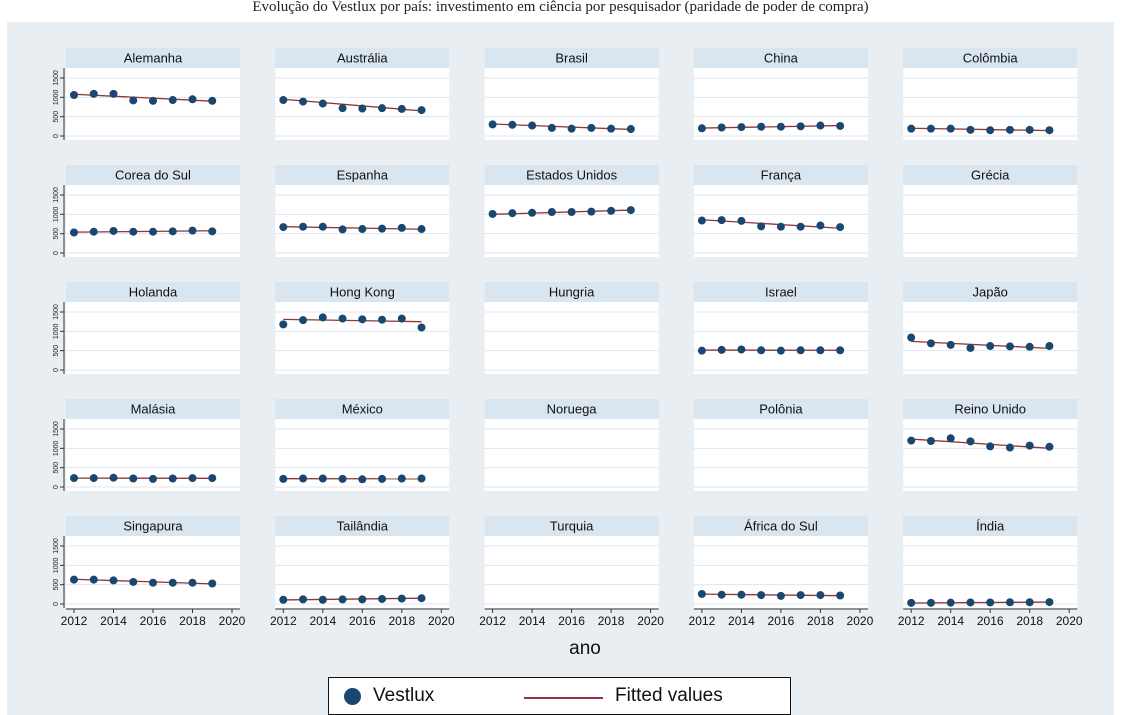 Image resolution: width=1121 pixels, height=715 pixels. Describe the element at coordinates (153, 526) in the screenshot. I see `facet-title: Singapura` at that location.